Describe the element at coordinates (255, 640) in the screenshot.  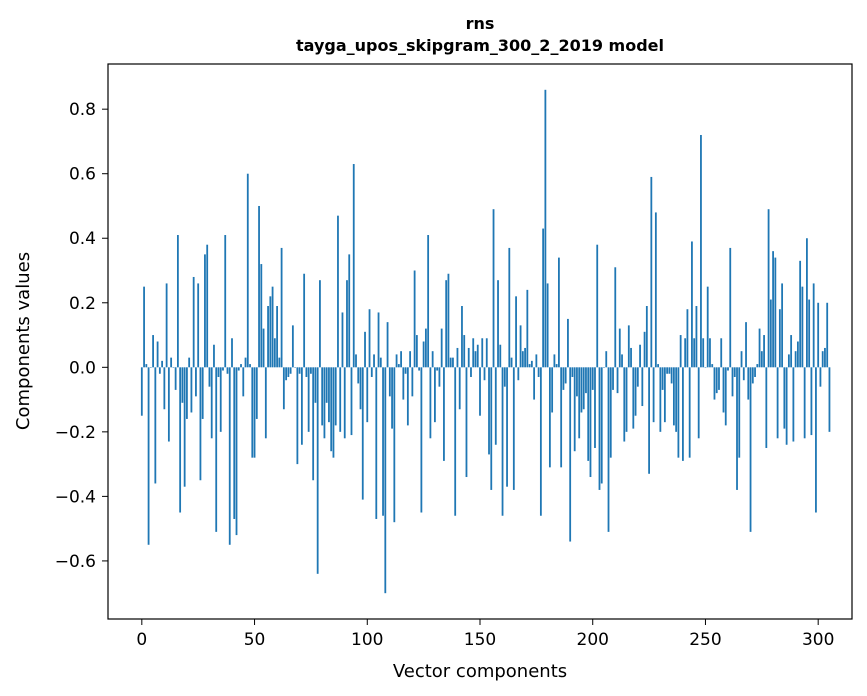
I see `x-tick-label: 50` at that location.